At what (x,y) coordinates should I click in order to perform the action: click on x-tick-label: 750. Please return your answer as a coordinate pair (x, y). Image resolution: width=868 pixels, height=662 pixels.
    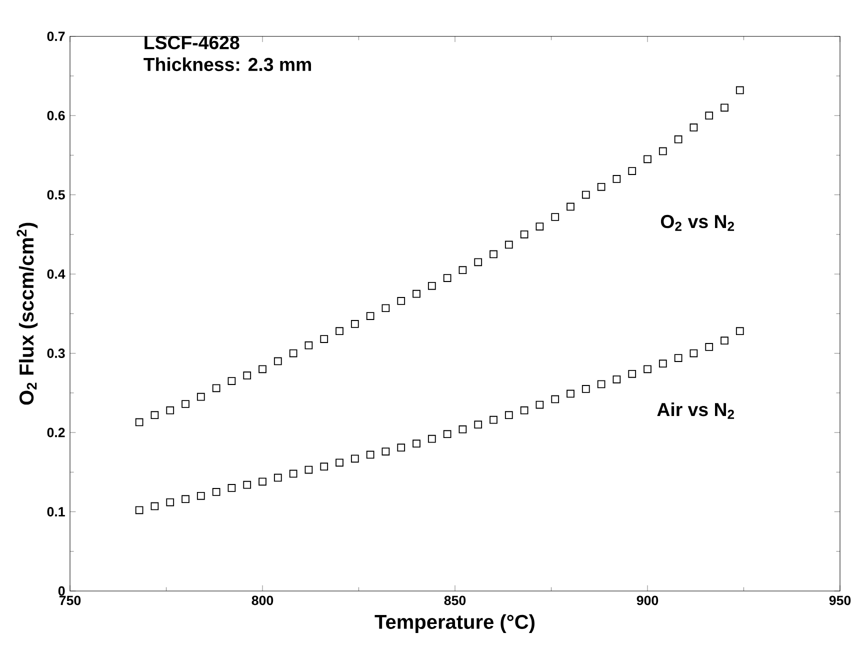
    Looking at the image, I should click on (70, 601).